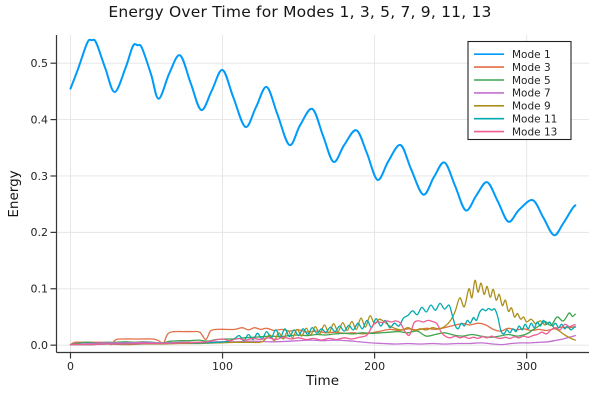 The width and height of the screenshot is (600, 400). Describe the element at coordinates (40, 345) in the screenshot. I see `y-tick-label: 0.0` at that location.